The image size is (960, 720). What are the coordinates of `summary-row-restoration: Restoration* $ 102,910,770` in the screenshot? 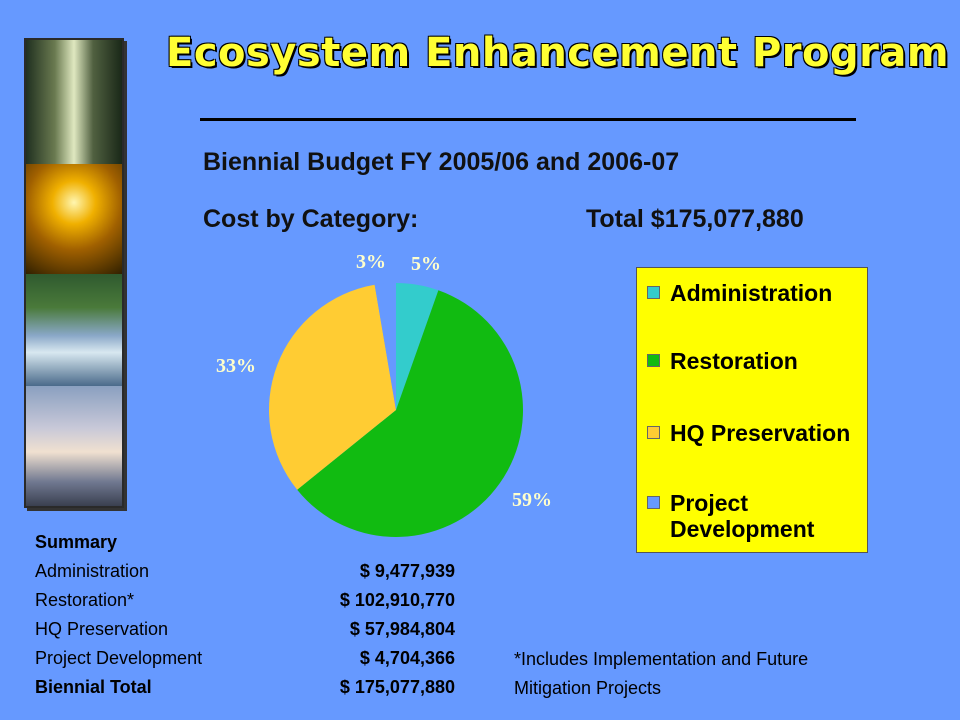 It's located at (245, 600).